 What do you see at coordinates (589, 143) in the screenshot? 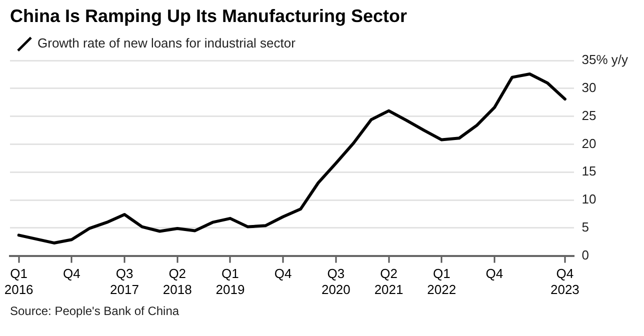
I see `y-tick-label: 20` at bounding box center [589, 143].